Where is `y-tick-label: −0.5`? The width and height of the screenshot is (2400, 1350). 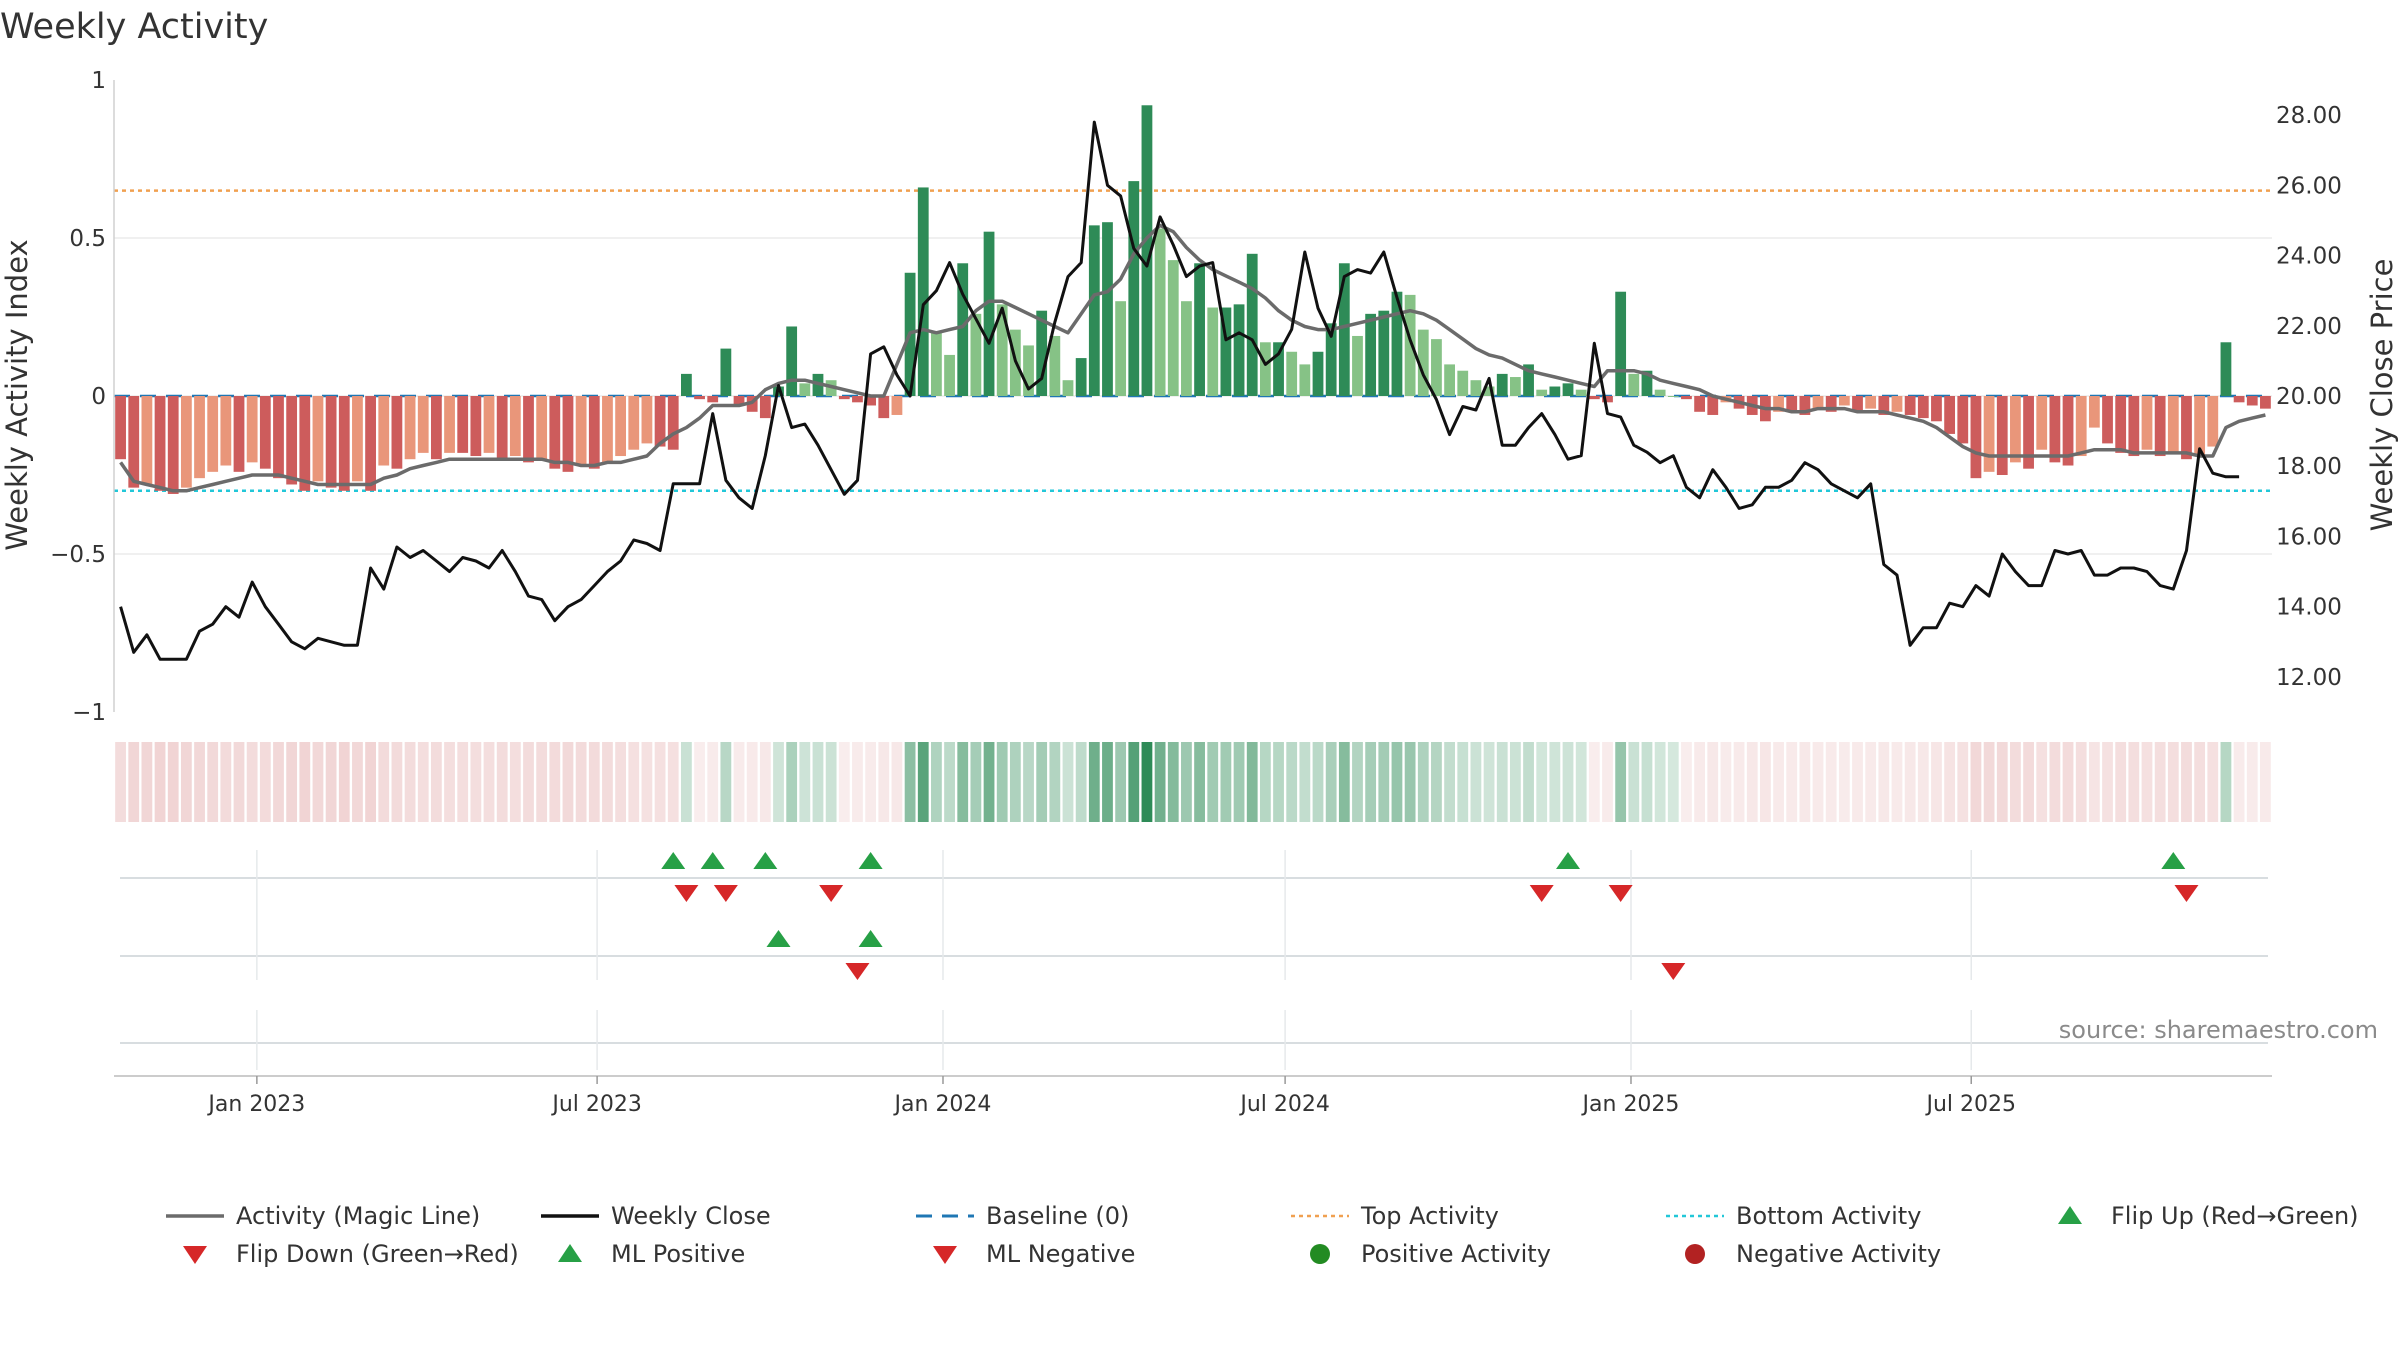
y-tick-label: −0.5 is located at coordinates (78, 555).